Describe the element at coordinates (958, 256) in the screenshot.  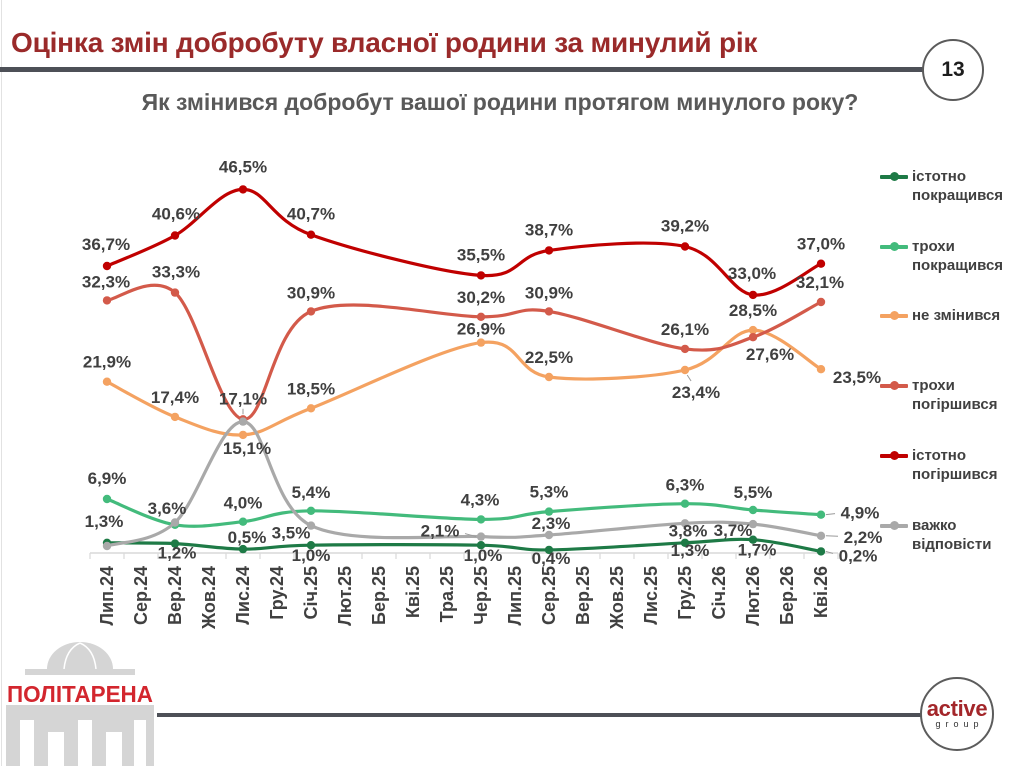
I see `legend-label: трохи покращився` at that location.